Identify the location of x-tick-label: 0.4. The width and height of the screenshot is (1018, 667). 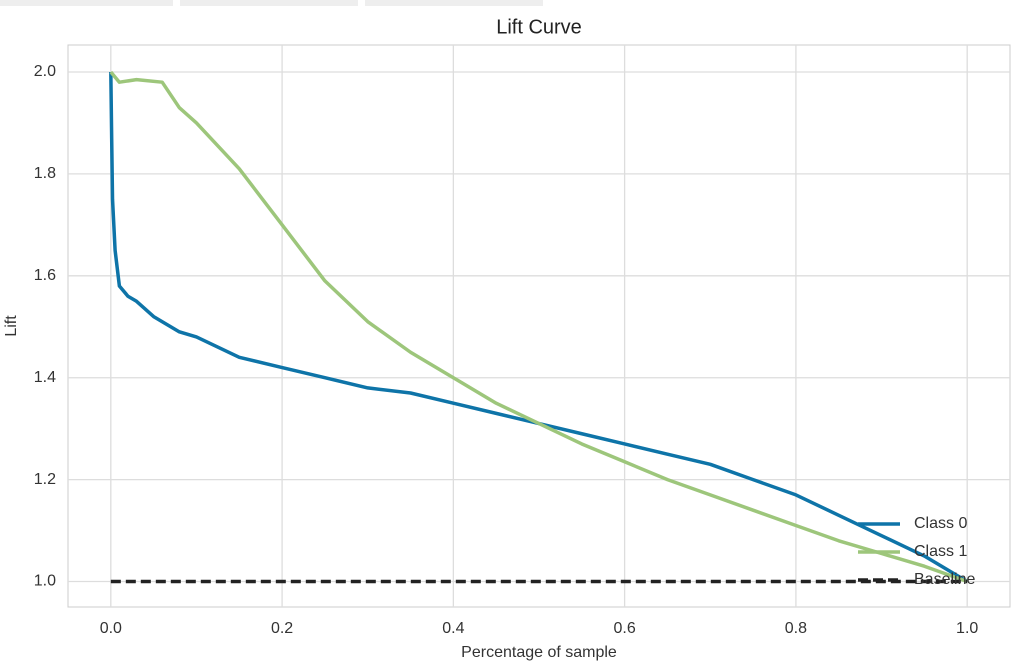
(453, 628).